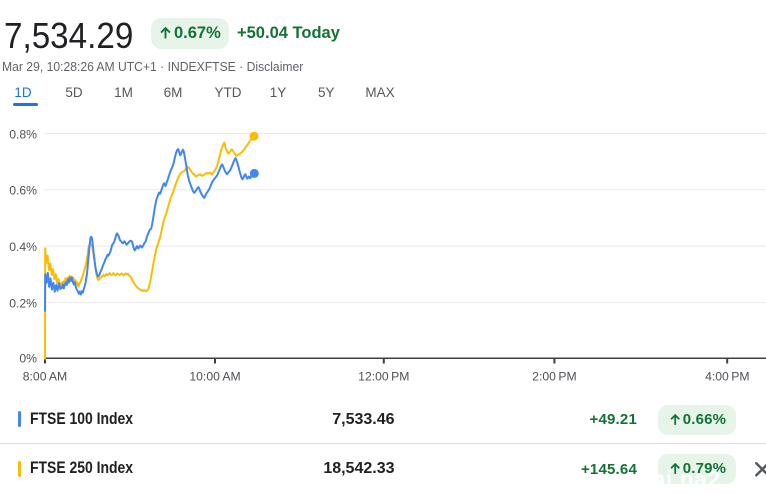  Describe the element at coordinates (23, 134) in the screenshot. I see `svg-text: 0.8%` at that location.